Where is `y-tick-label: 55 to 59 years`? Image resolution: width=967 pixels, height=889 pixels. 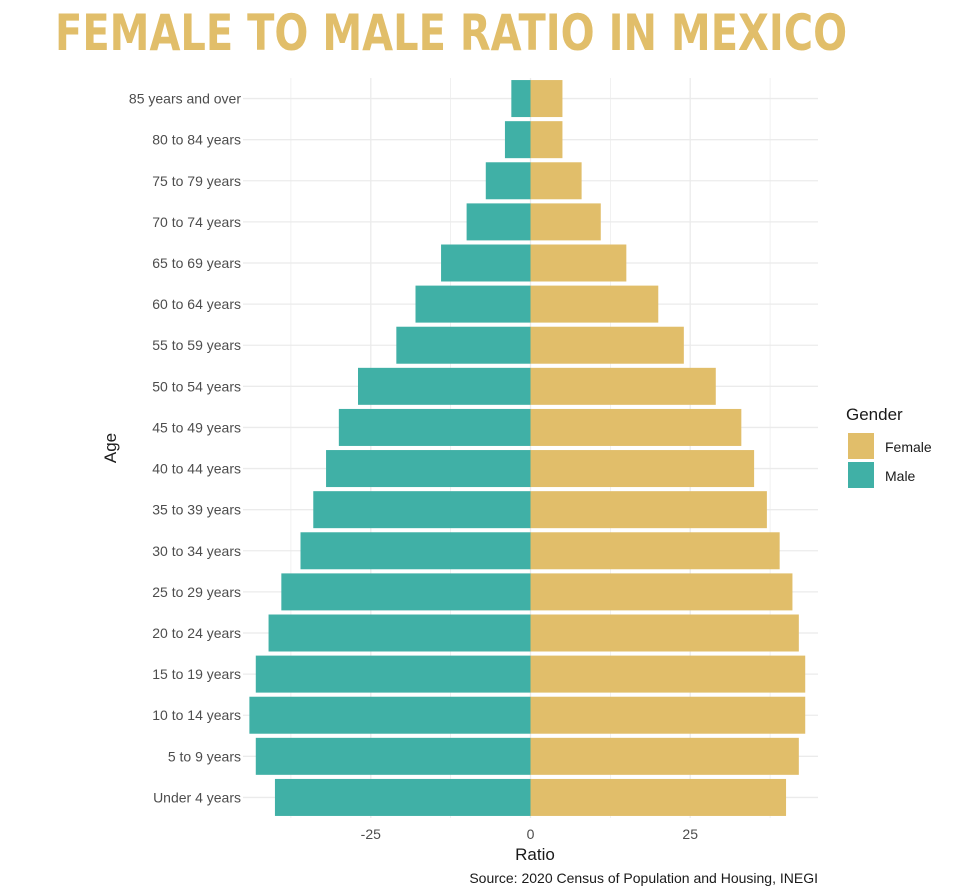 y-tick-label: 55 to 59 years is located at coordinates (196, 345).